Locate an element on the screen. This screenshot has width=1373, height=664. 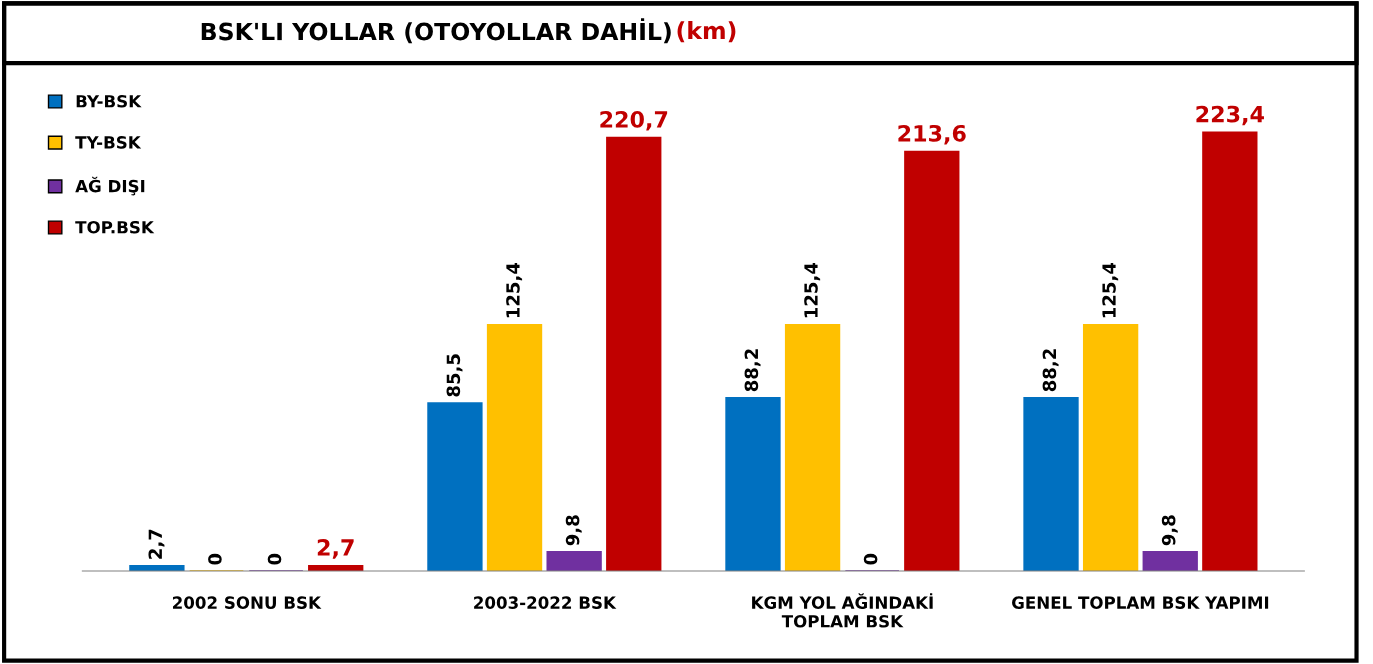
legend-label: AĞ DIŞI is located at coordinates (110, 186).